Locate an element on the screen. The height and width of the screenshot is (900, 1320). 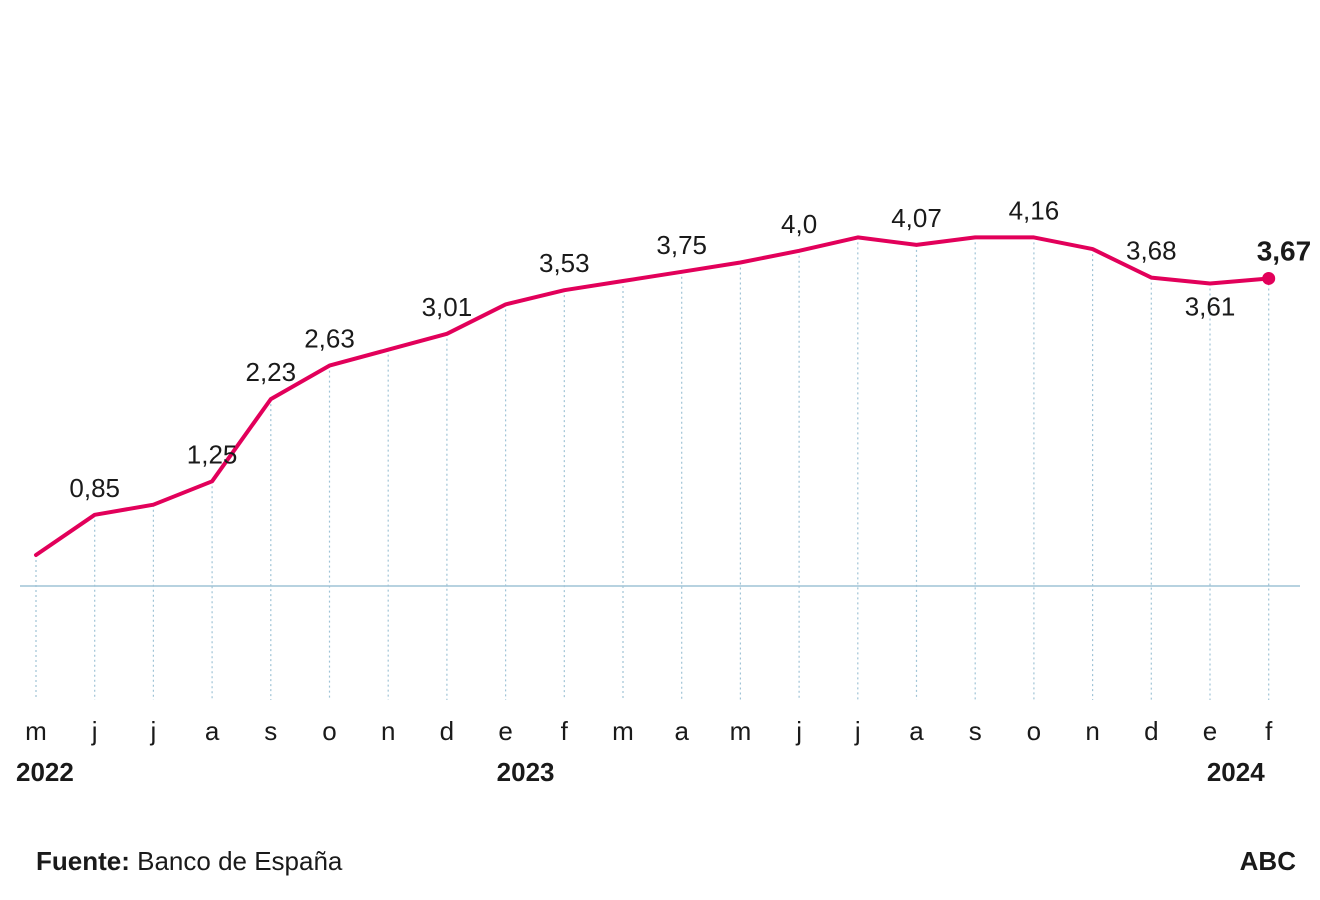
year-label: 2023 is located at coordinates (526, 772).